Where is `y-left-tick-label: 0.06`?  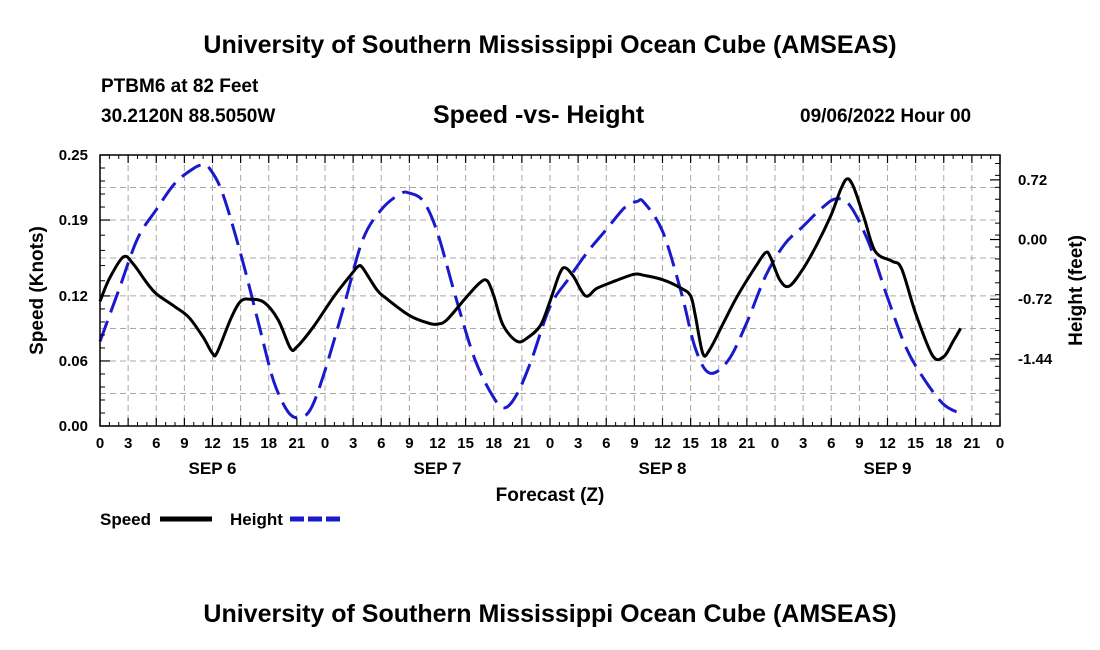
y-left-tick-label: 0.06 is located at coordinates (73, 361).